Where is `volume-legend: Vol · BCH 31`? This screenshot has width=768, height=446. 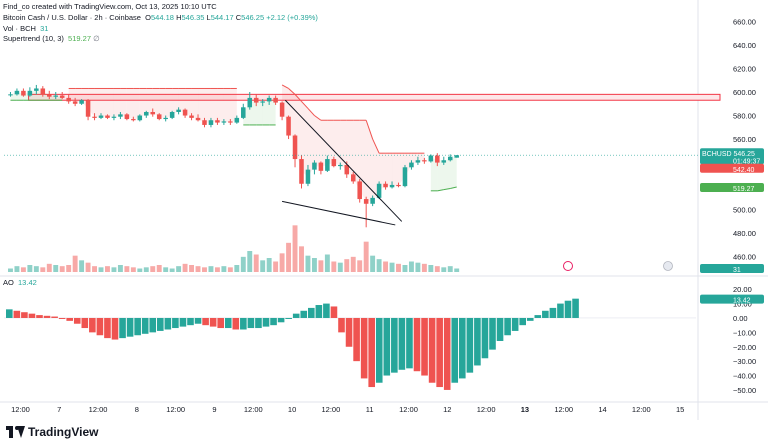
volume-legend: Vol · BCH 31 is located at coordinates (25, 28).